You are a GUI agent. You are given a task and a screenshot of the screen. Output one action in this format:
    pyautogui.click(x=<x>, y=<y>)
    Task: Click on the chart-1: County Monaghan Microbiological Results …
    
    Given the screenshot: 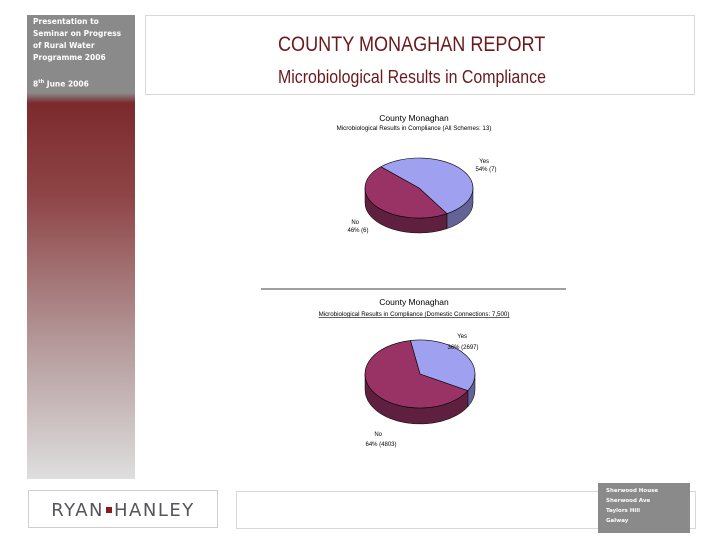 What is the action you would take?
    pyautogui.click(x=417, y=173)
    